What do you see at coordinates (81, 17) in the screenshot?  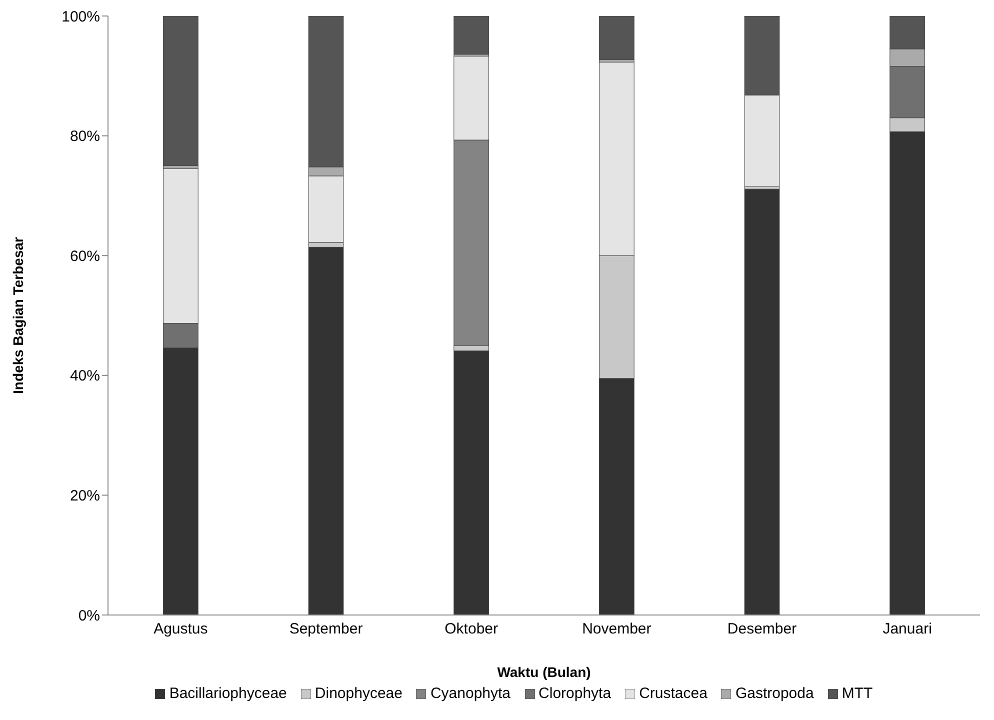 I see `y-tick-label: 100%` at bounding box center [81, 17].